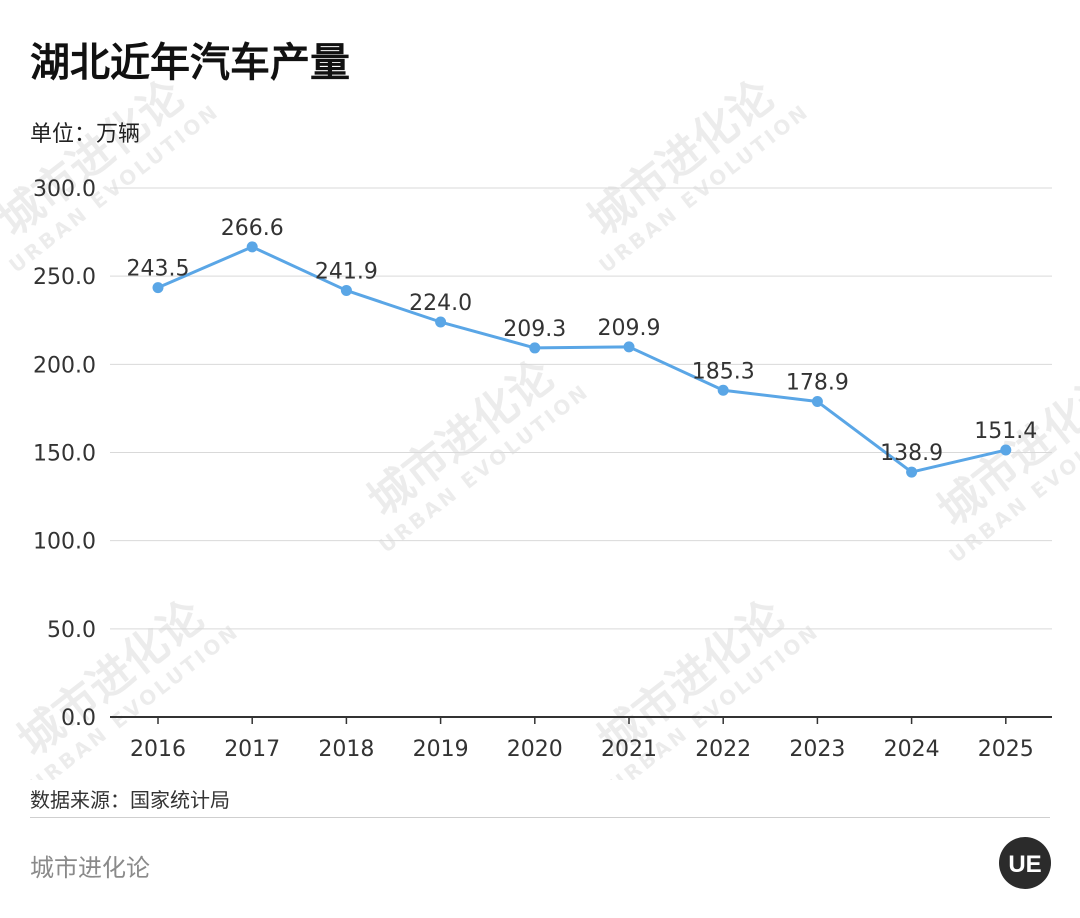 The image size is (1080, 918). I want to click on x-tick-label: 2025, so click(1006, 749).